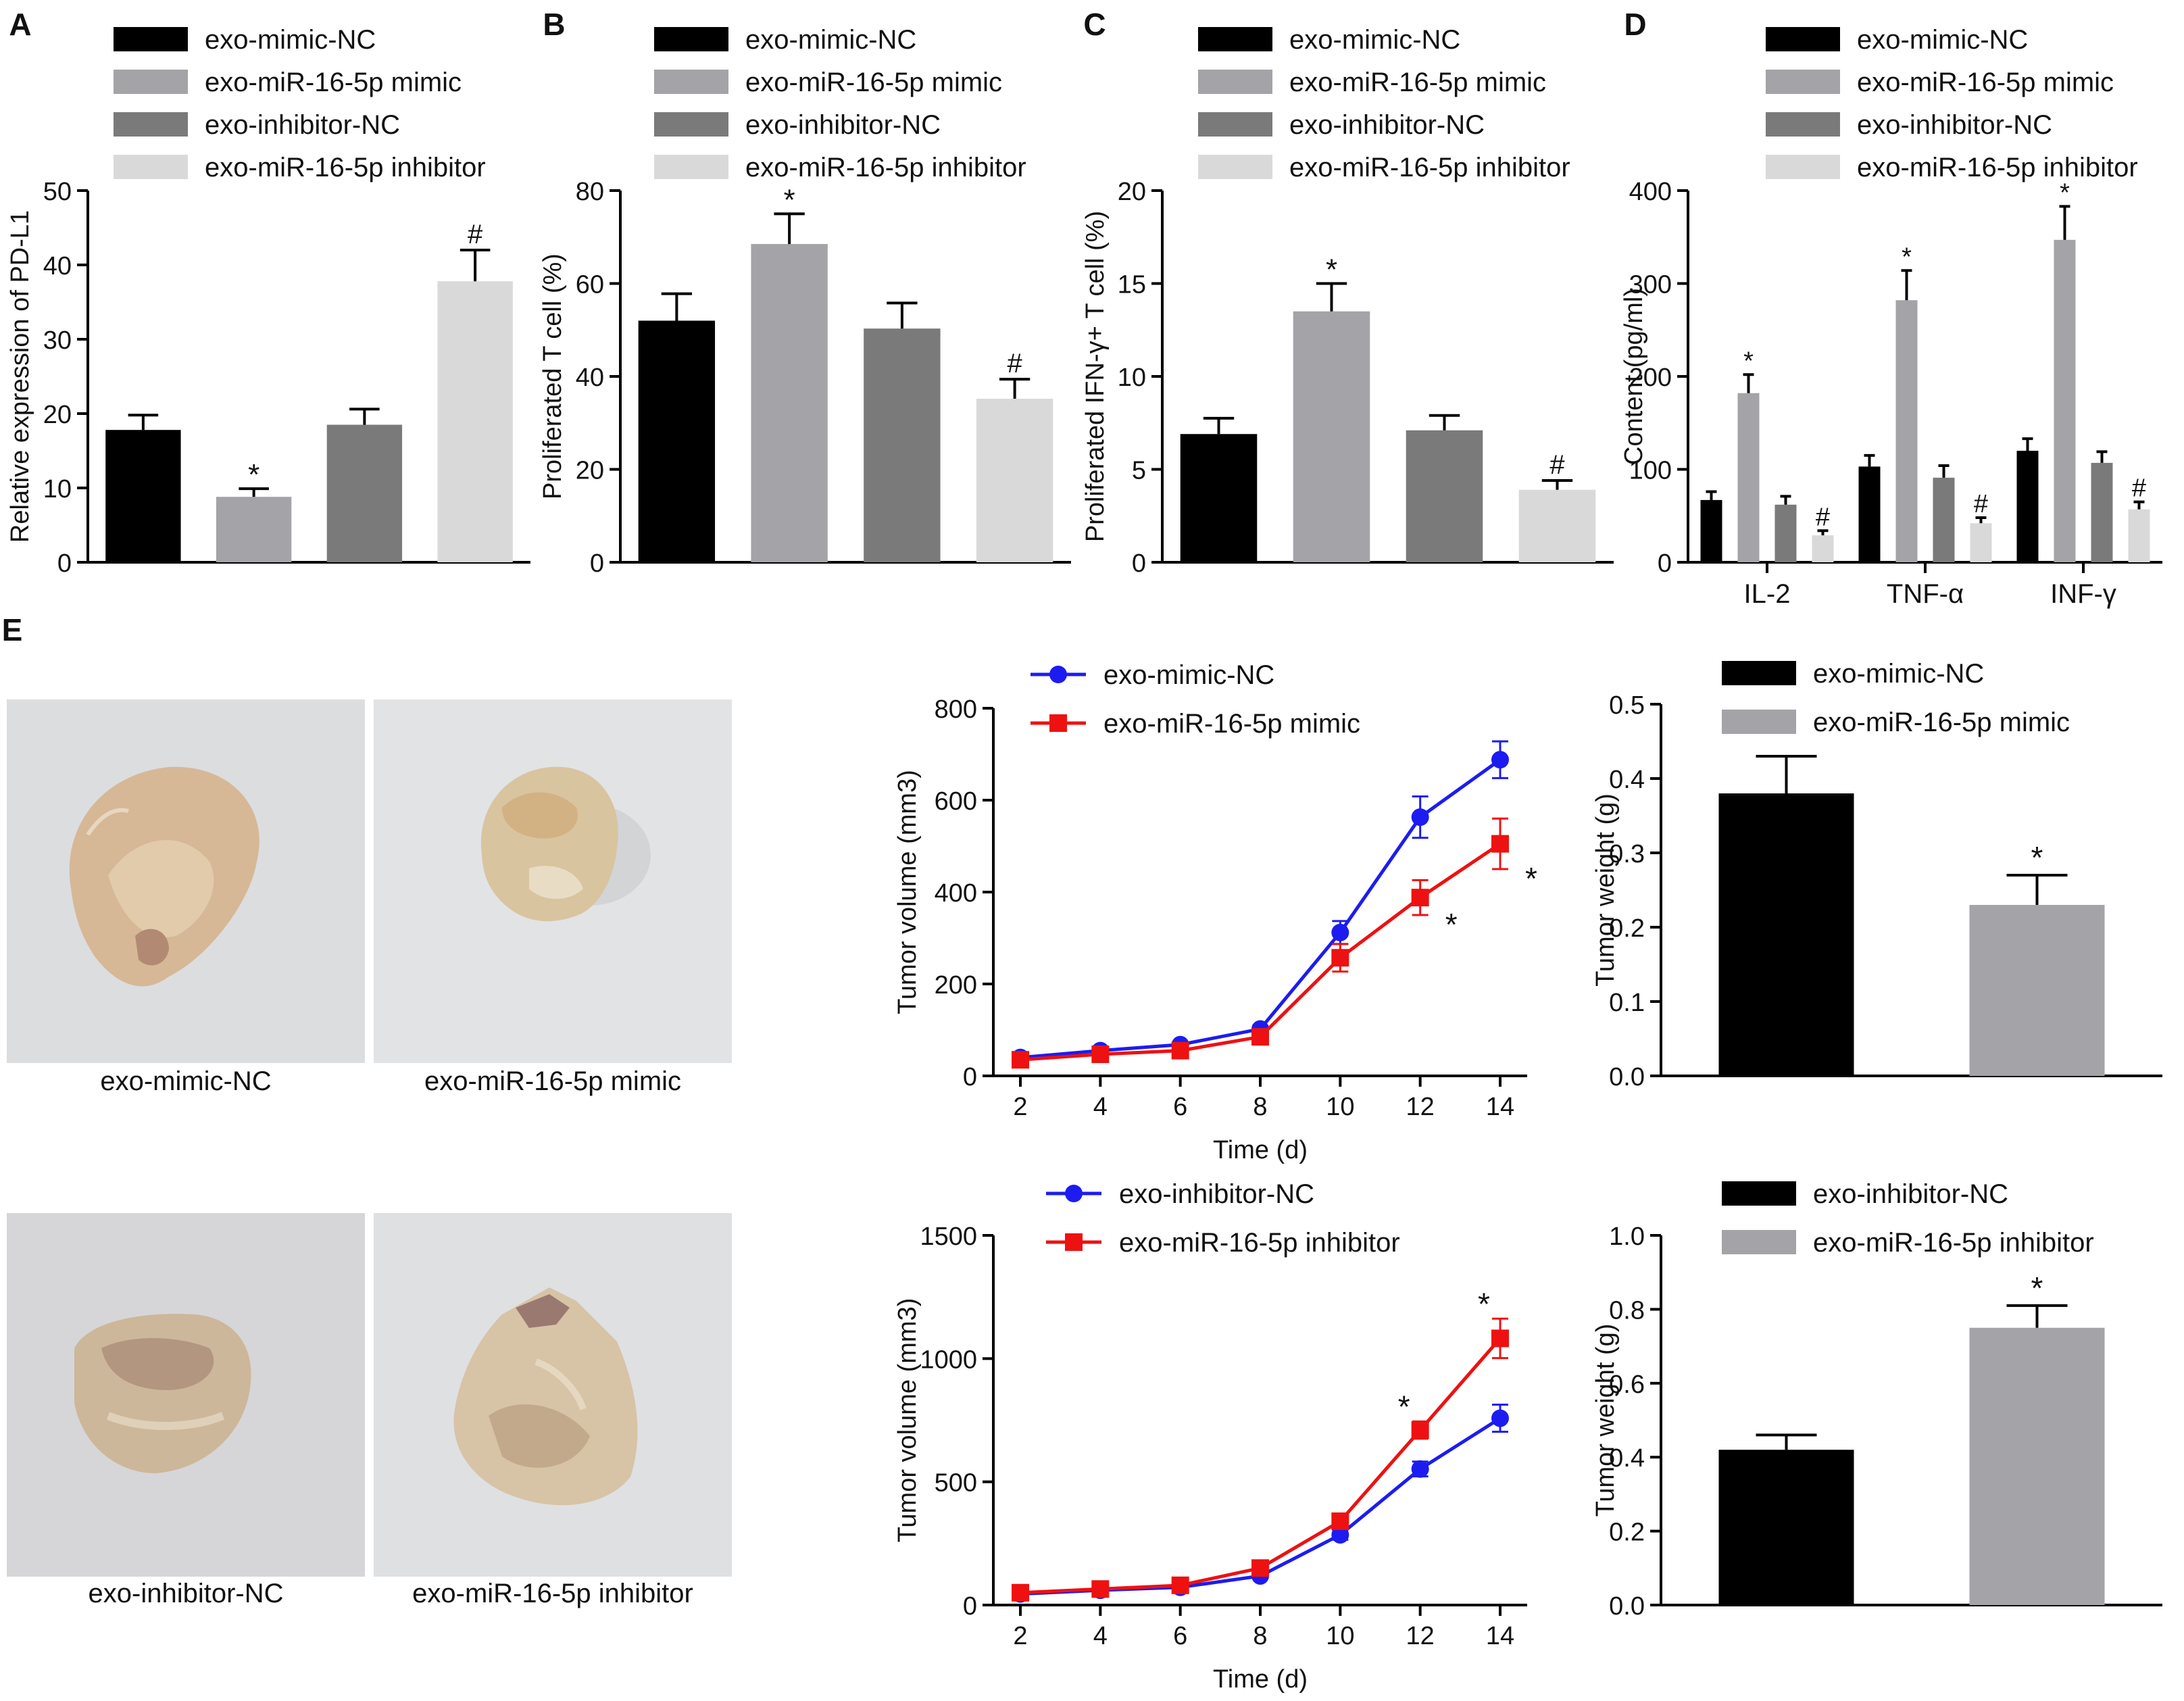  Describe the element at coordinates (554, 25) in the screenshot. I see `panel-label-b: B` at that location.